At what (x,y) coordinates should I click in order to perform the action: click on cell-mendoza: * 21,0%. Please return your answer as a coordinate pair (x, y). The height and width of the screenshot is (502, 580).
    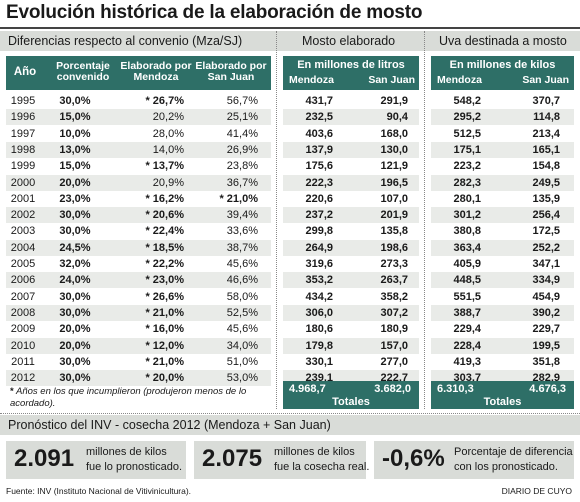
    Looking at the image, I should click on (164, 312).